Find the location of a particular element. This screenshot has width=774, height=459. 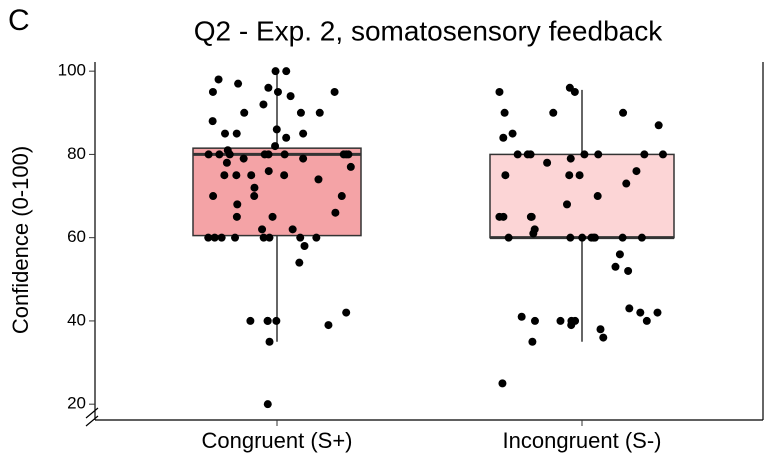

axis-break is located at coordinates (92, 417).